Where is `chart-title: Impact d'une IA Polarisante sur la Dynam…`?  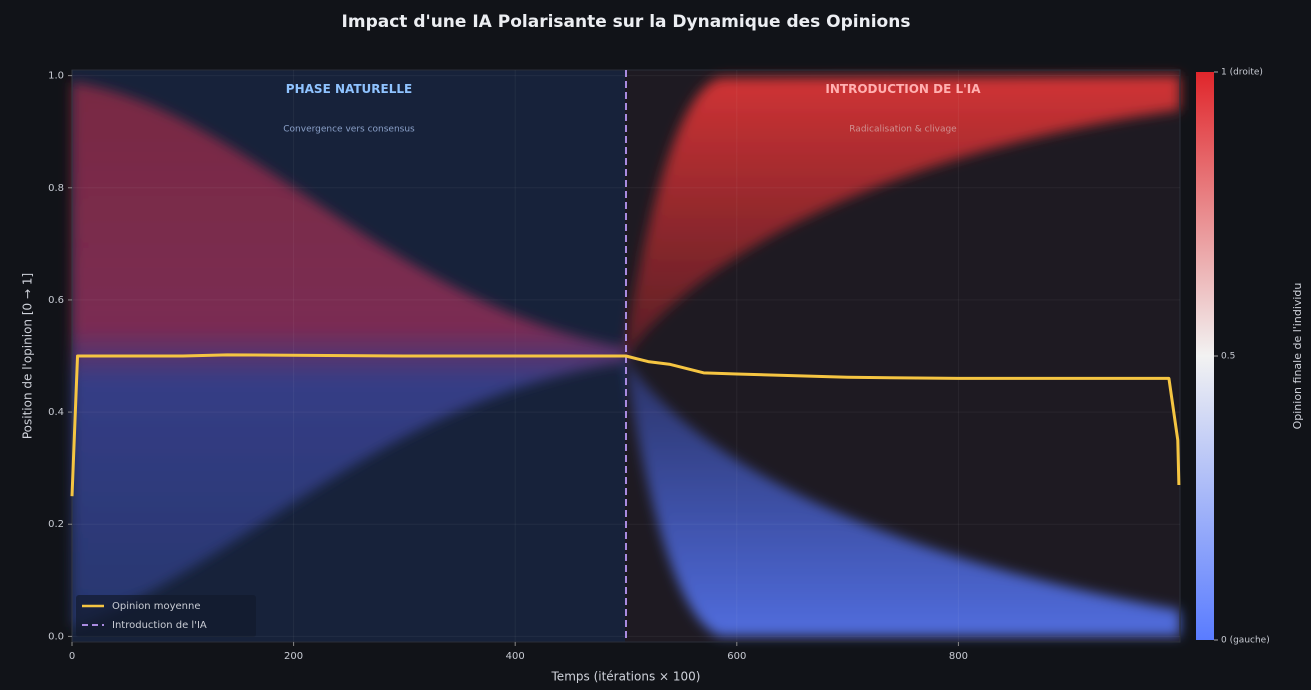 chart-title: Impact d'une IA Polarisante sur la Dynam… is located at coordinates (626, 22).